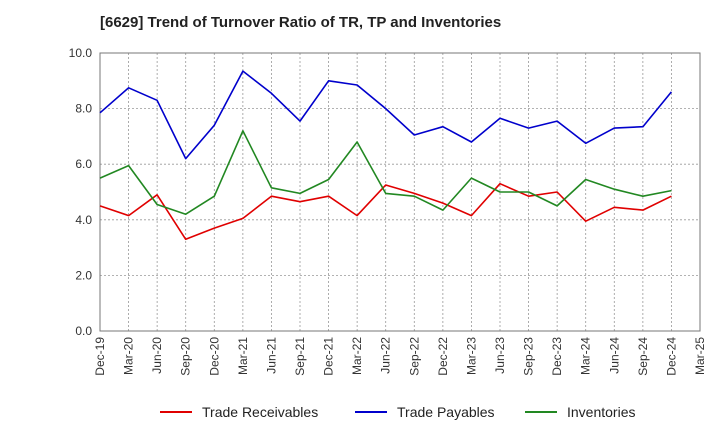 This screenshot has width=720, height=440. I want to click on legend-swatch-red, so click(176, 412).